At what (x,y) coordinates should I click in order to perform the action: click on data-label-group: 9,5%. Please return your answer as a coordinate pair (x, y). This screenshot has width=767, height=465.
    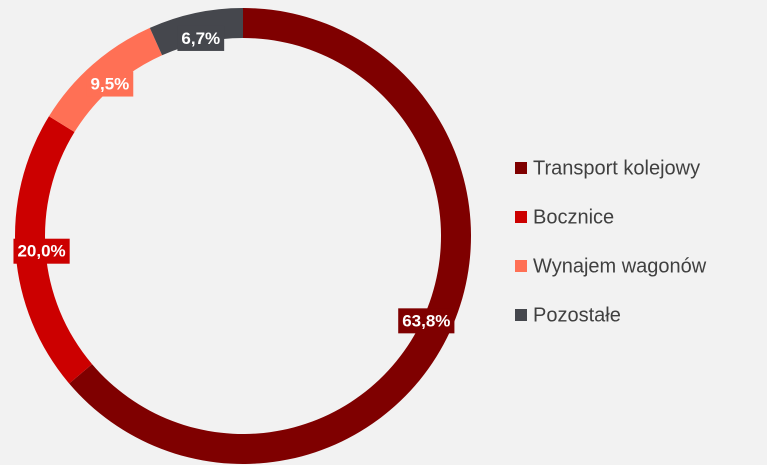
    Looking at the image, I should click on (110, 84).